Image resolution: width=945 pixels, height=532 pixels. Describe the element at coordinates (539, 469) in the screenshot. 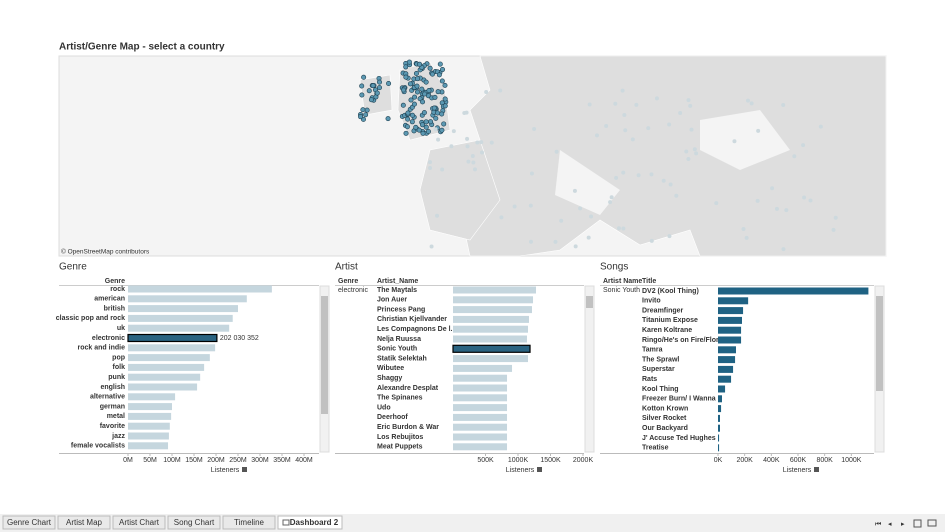

I see `sort-icon` at that location.